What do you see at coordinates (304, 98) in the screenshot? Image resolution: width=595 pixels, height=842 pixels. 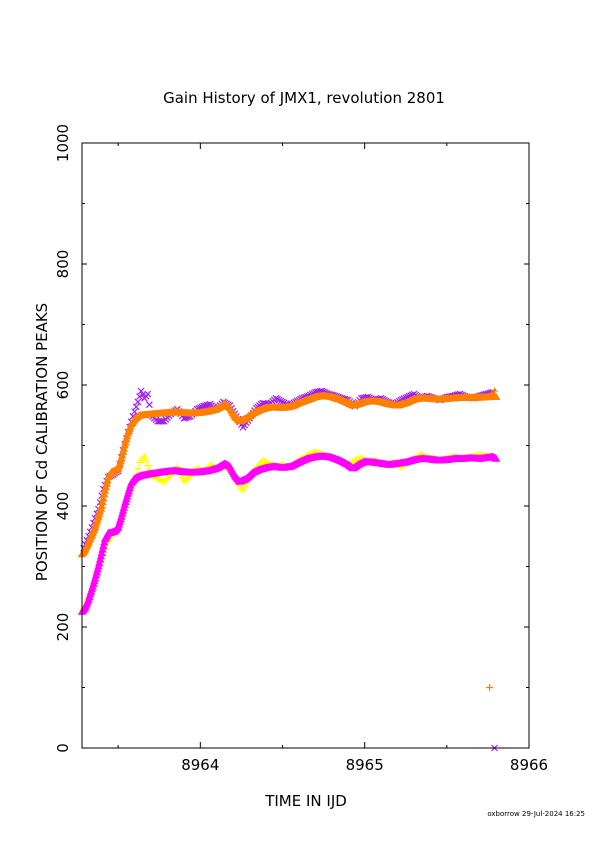 I see `chart-title: Gain History of JMX1, revolution 2801` at bounding box center [304, 98].